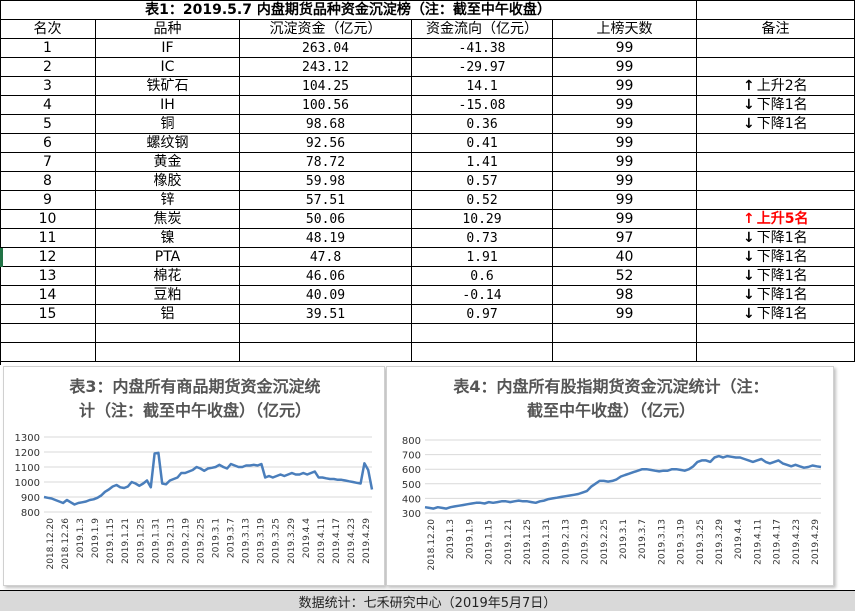 The image size is (855, 611). I want to click on table-cell-flow: 0.97, so click(482, 314).